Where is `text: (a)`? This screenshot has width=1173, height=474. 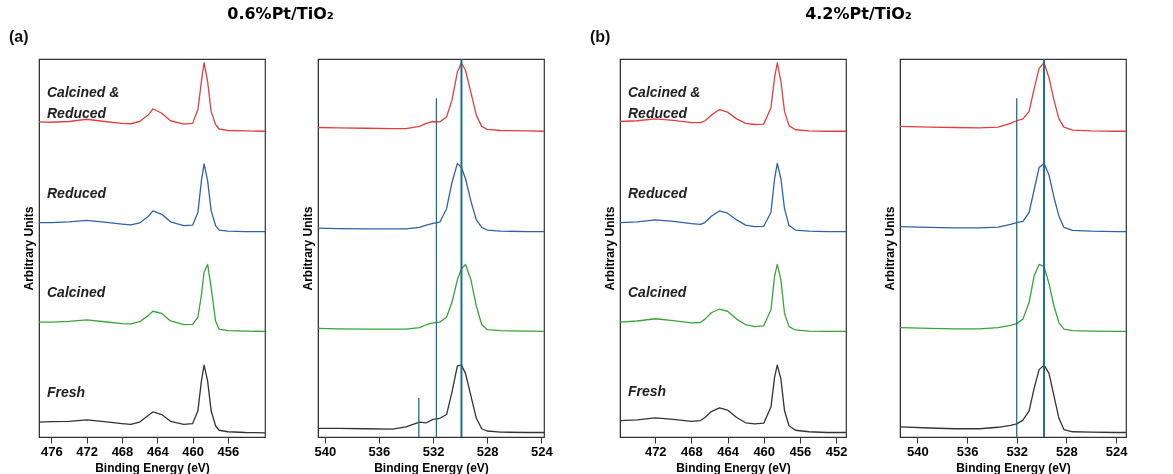 text: (a) is located at coordinates (19, 36).